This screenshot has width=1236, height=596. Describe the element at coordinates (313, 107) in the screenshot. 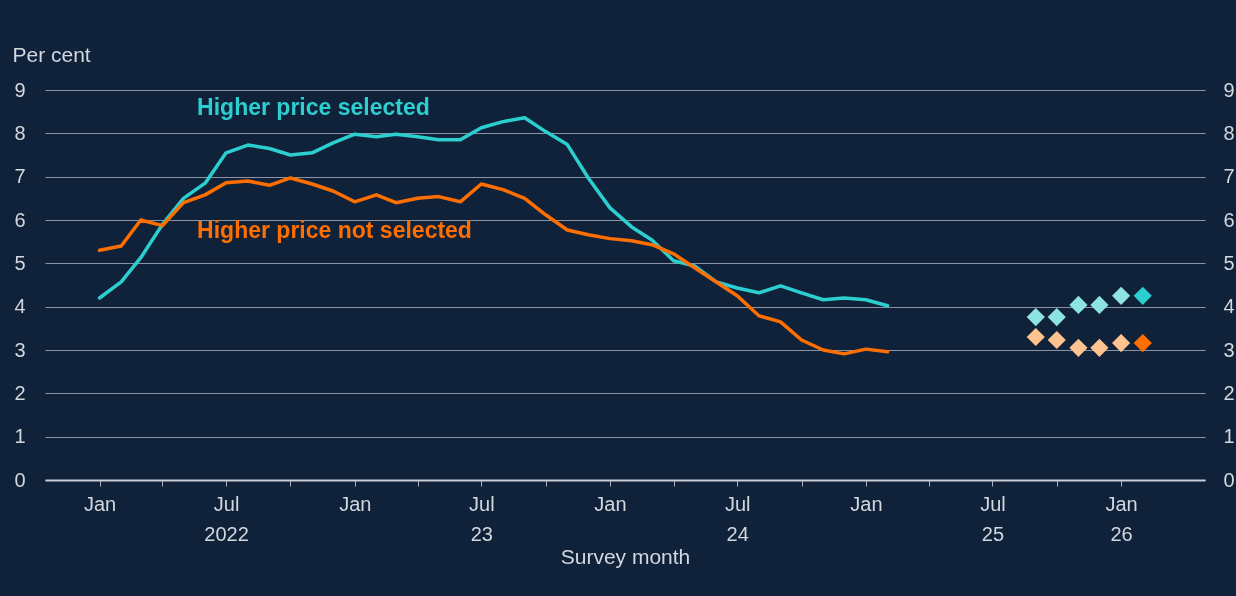

I see `series-label: Higher price selected` at that location.